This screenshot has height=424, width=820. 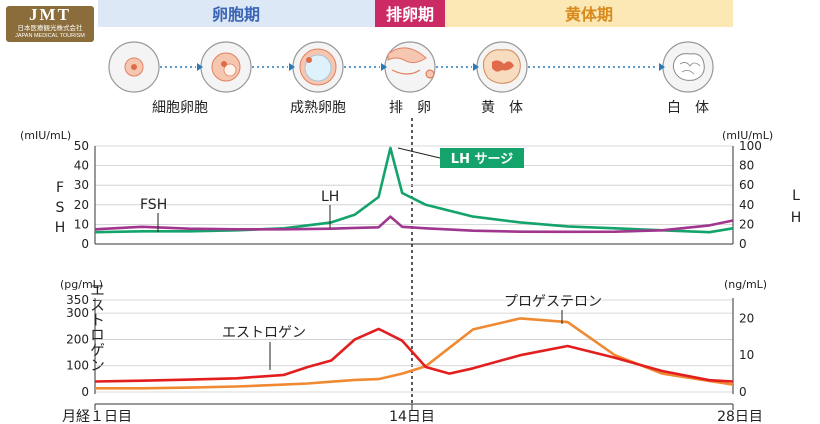 I want to click on corpus-albicans-icon, so click(x=688, y=67).